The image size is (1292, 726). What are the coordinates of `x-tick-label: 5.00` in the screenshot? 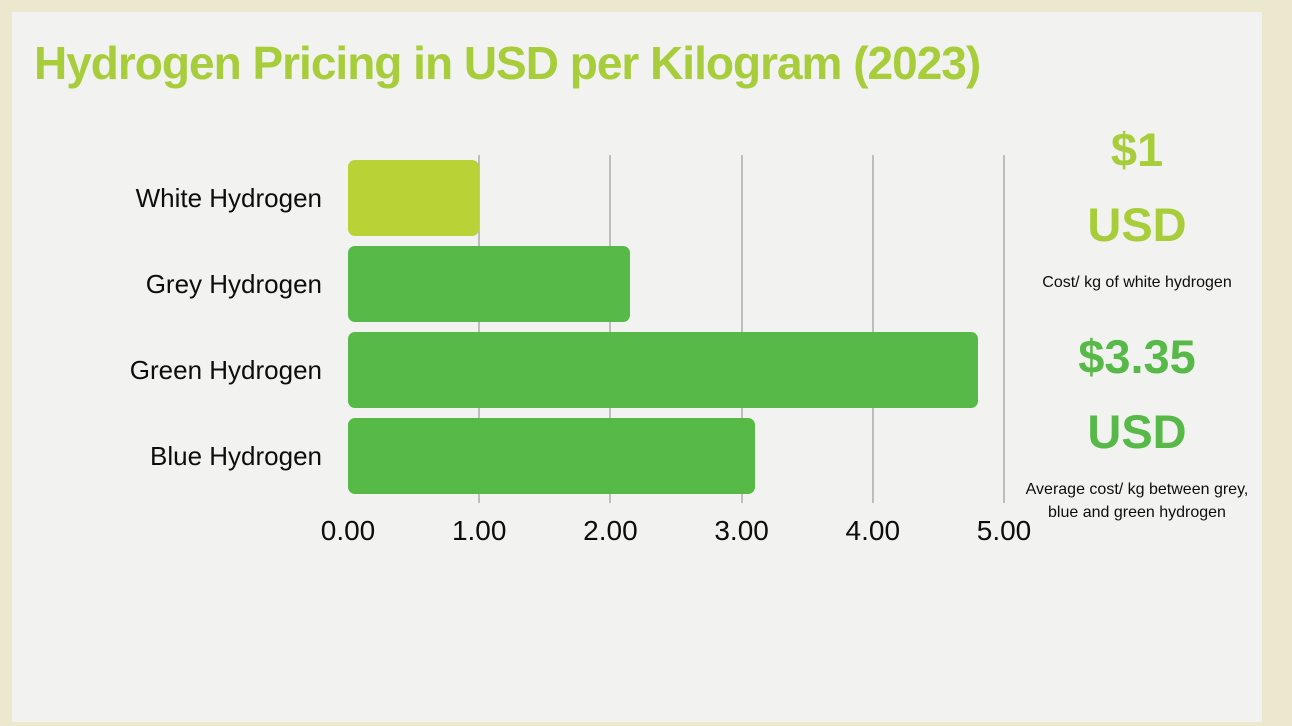 It's located at (1004, 531).